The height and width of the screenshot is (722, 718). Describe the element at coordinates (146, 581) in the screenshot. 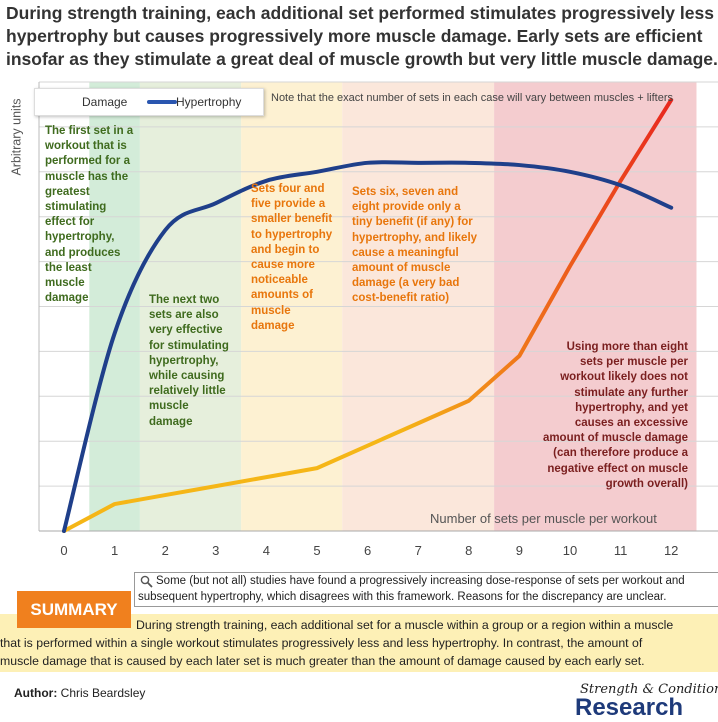

I see `magnifier-icon` at that location.